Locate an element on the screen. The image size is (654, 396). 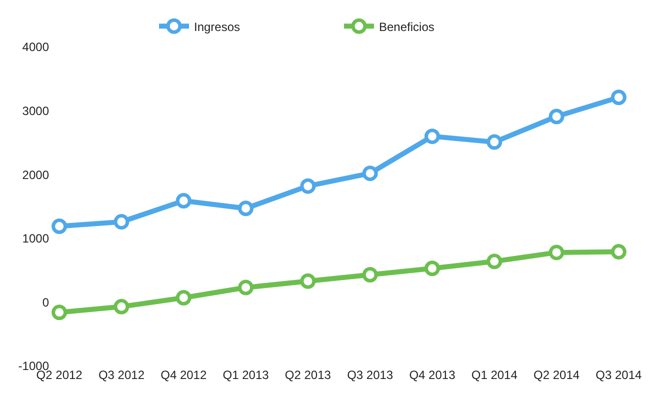
x-tick-label: Q2 2014 is located at coordinates (557, 375).